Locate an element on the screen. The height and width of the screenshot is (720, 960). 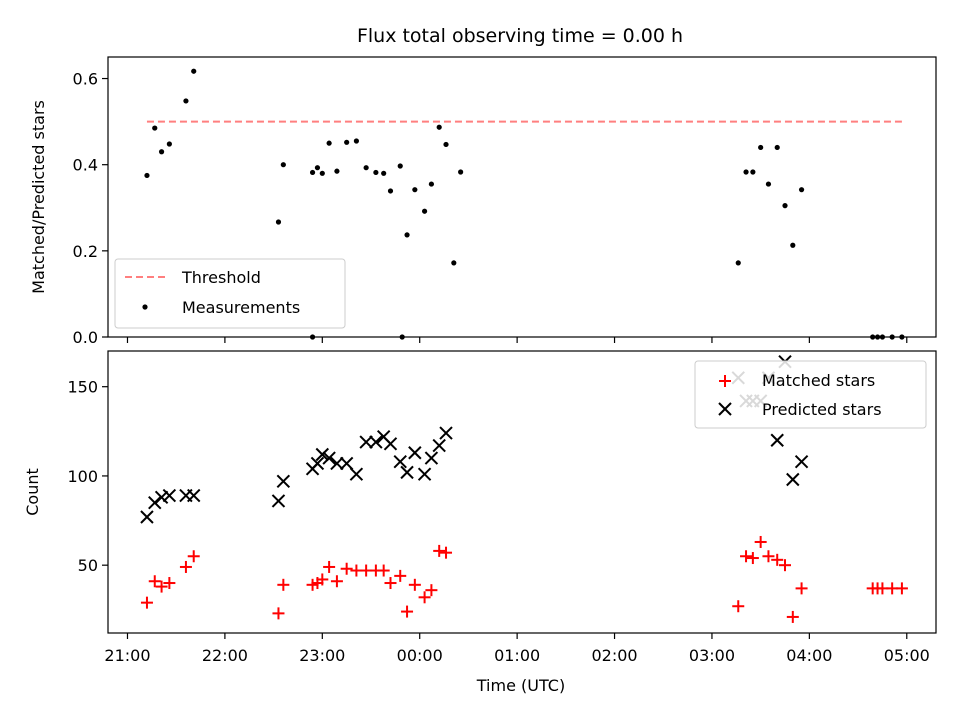
bottom-y-tick-label: 50 is located at coordinates (88, 565).